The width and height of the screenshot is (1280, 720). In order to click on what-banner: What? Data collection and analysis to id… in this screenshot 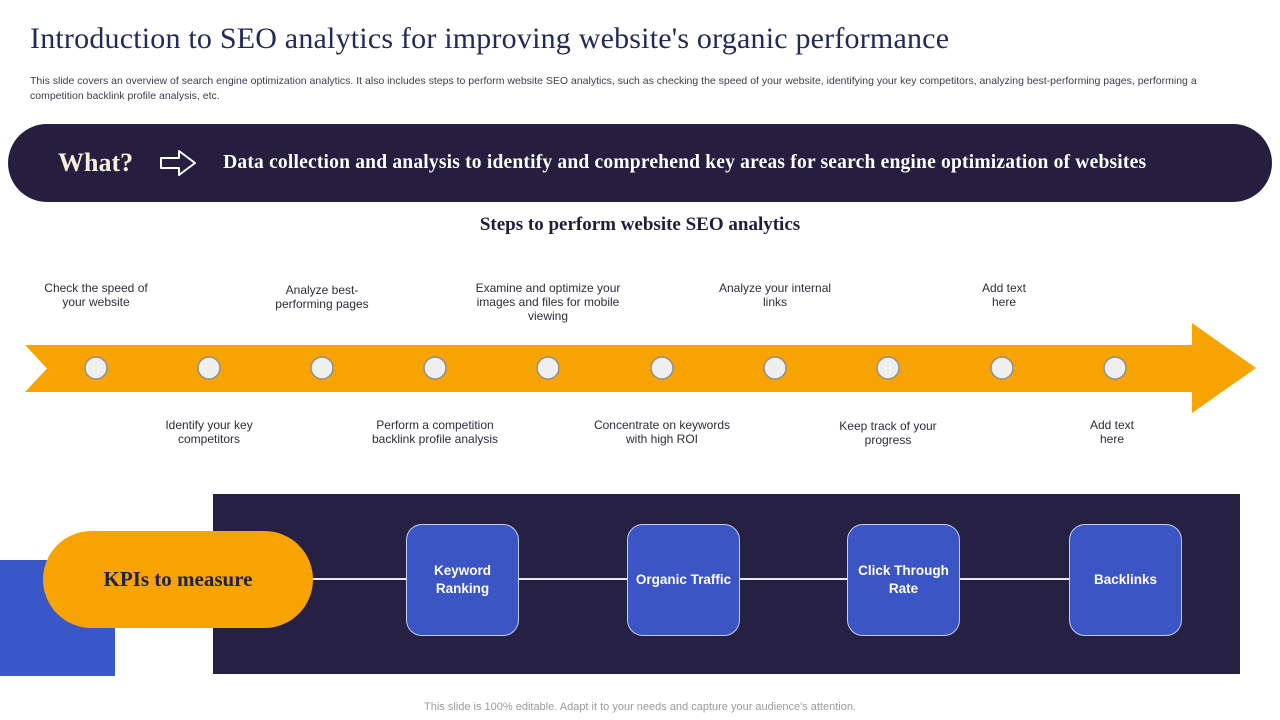, I will do `click(640, 163)`.